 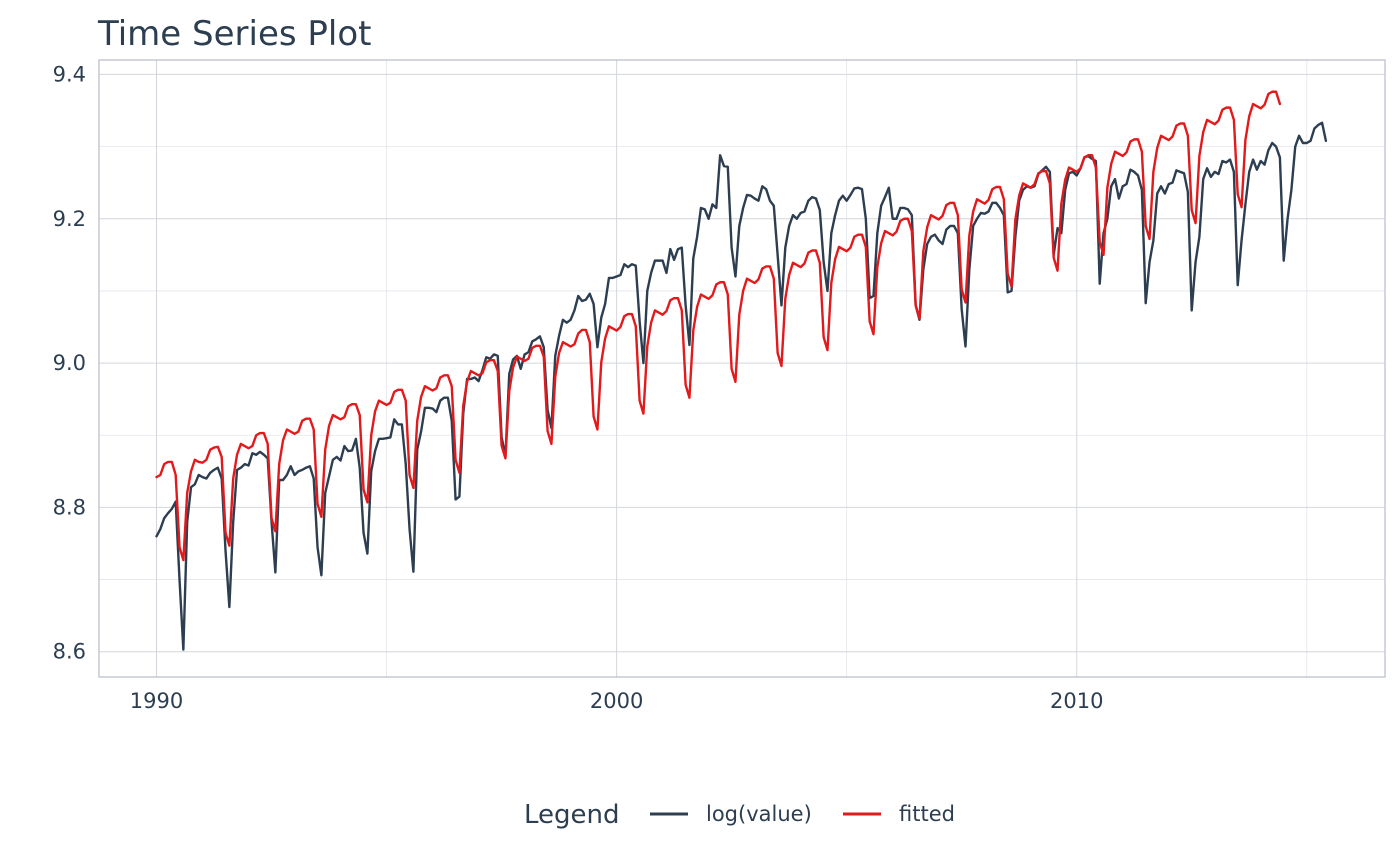 I want to click on chart-title: Time Series Plot, so click(x=234, y=34).